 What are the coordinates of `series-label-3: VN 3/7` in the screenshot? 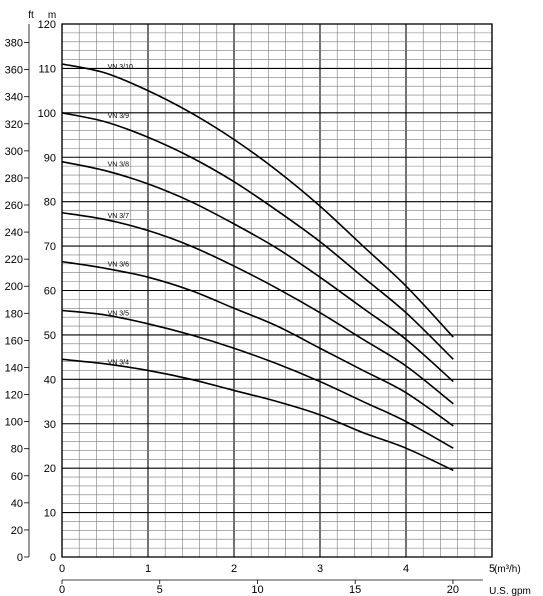 It's located at (119, 216).